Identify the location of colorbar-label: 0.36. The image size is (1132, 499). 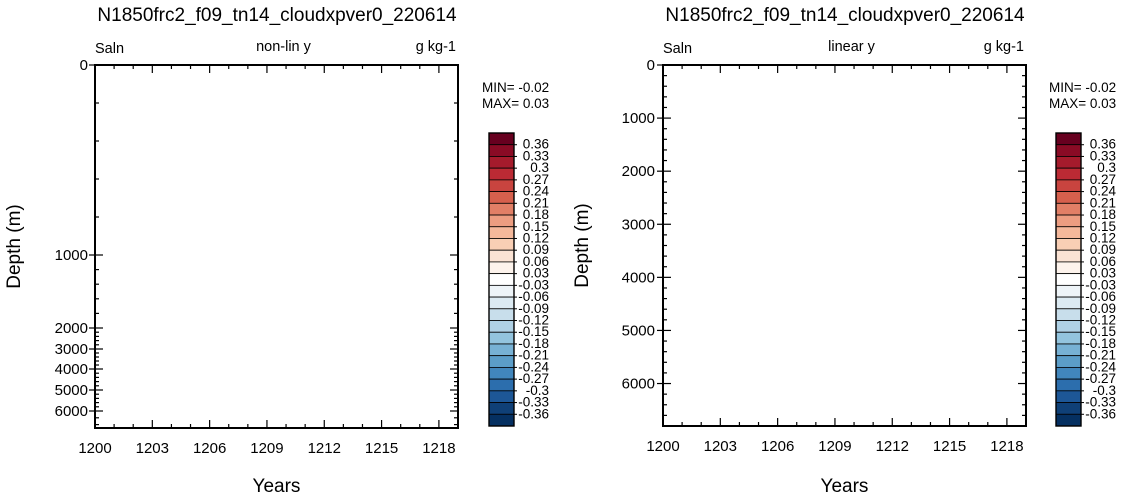
(1103, 144).